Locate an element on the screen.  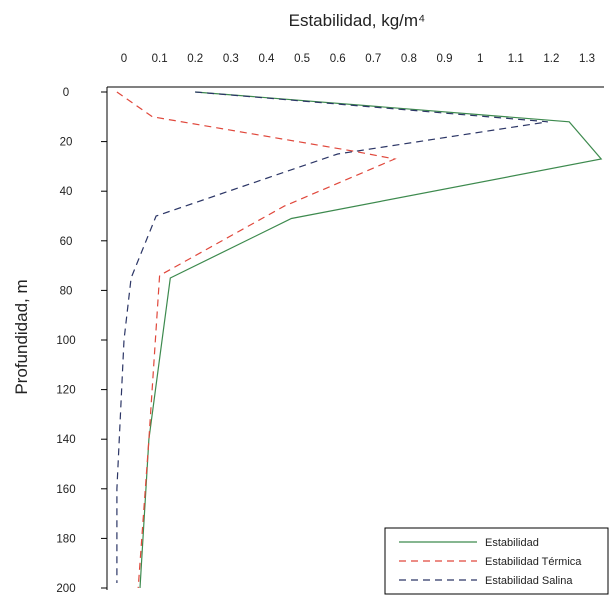
legend-label: Estabilidad Salina is located at coordinates (529, 581).